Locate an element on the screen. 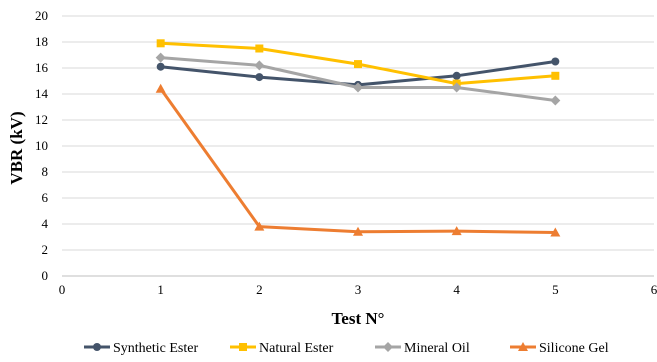  legend-item: Mineral Oil is located at coordinates (422, 348).